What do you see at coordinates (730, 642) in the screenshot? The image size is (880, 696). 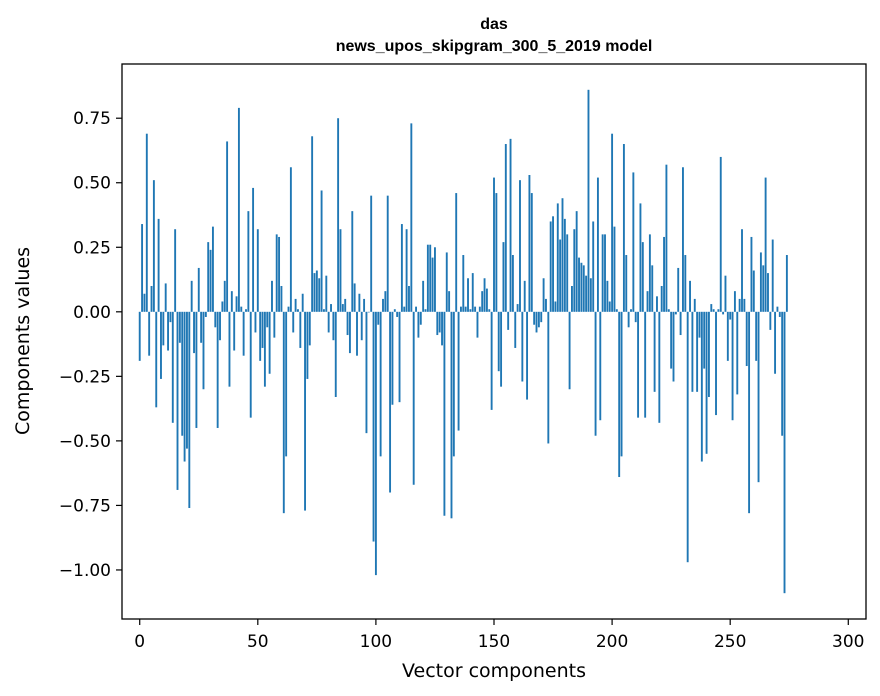 I see `x-tick-label: 250` at bounding box center [730, 642].